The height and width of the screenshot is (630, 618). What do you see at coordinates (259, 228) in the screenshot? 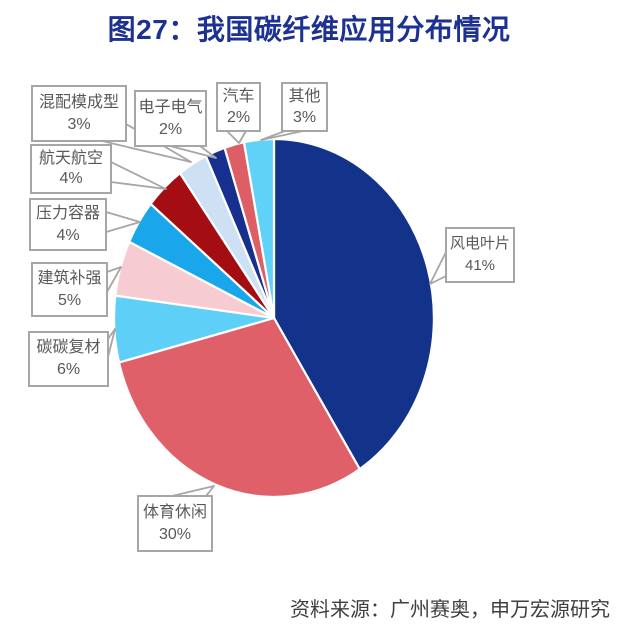
I see `pie-slice-others` at bounding box center [259, 228].